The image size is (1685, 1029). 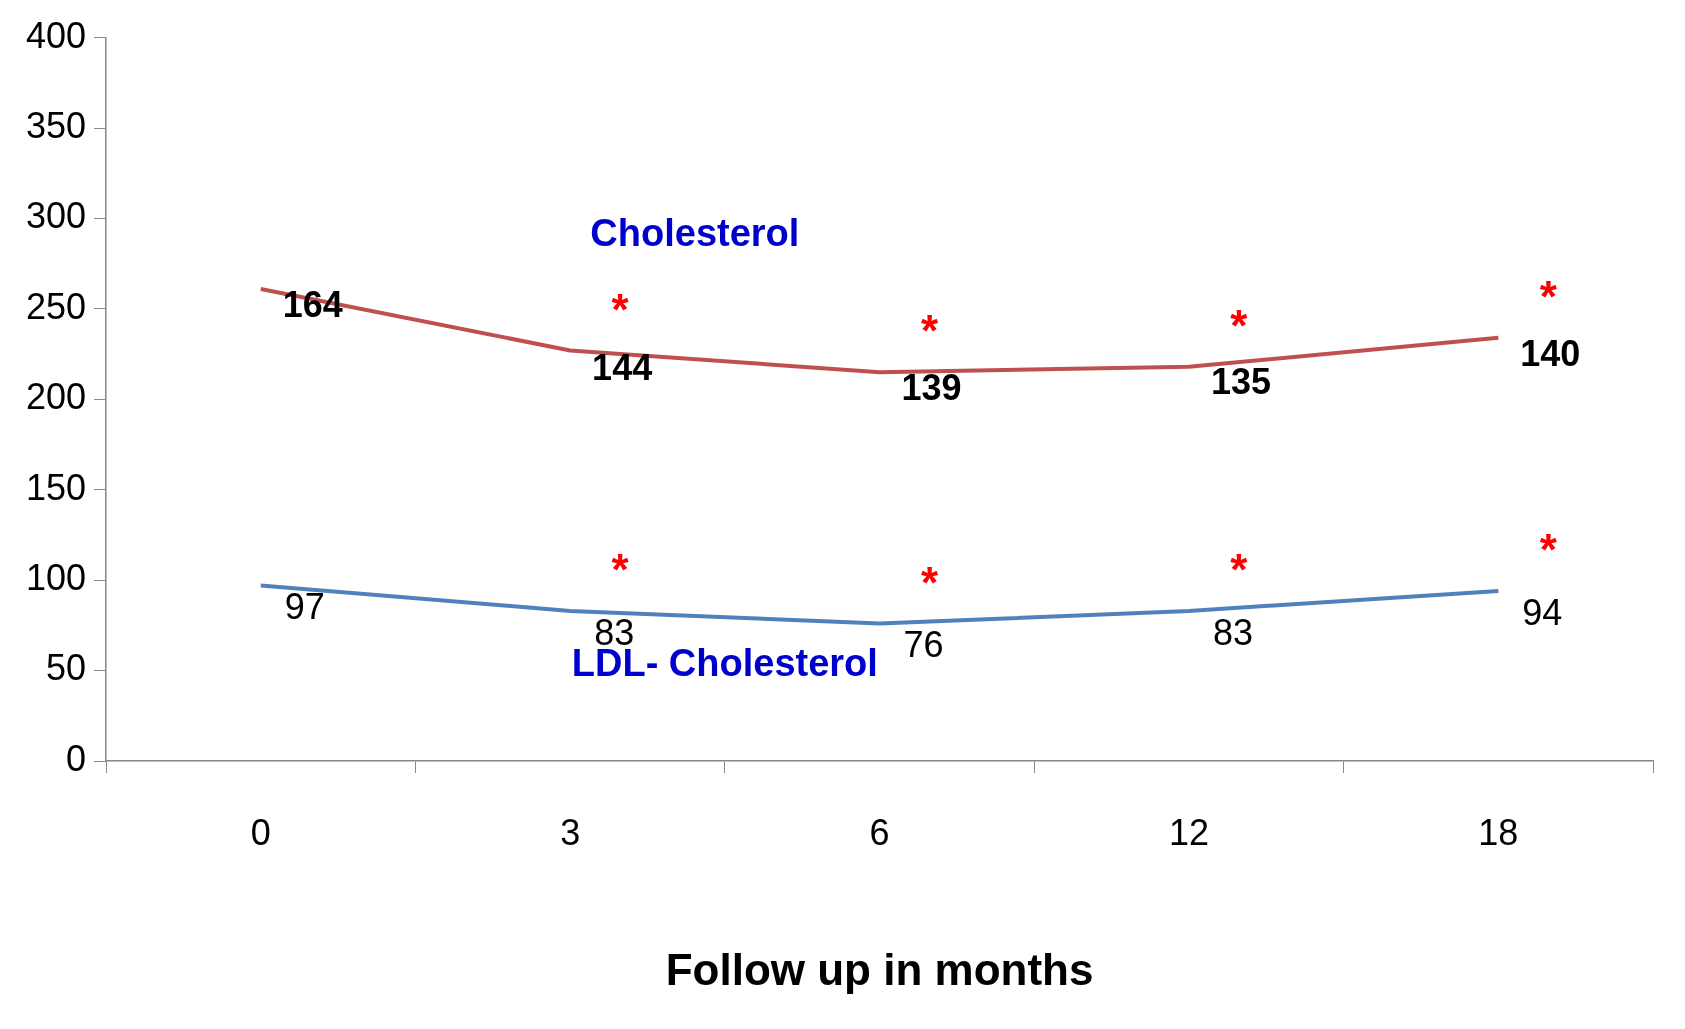 What do you see at coordinates (260, 832) in the screenshot?
I see `x-tick-label: 0` at bounding box center [260, 832].